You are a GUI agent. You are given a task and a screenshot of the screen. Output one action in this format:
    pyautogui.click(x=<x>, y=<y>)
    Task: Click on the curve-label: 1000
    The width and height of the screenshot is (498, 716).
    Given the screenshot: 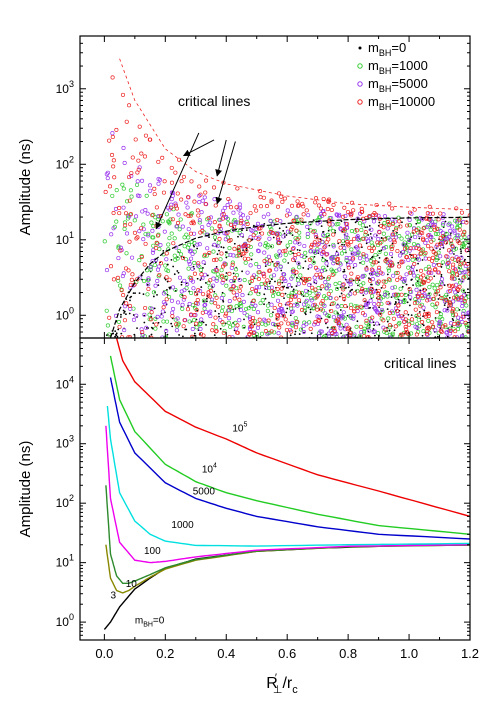 What is the action you would take?
    pyautogui.click(x=182, y=525)
    